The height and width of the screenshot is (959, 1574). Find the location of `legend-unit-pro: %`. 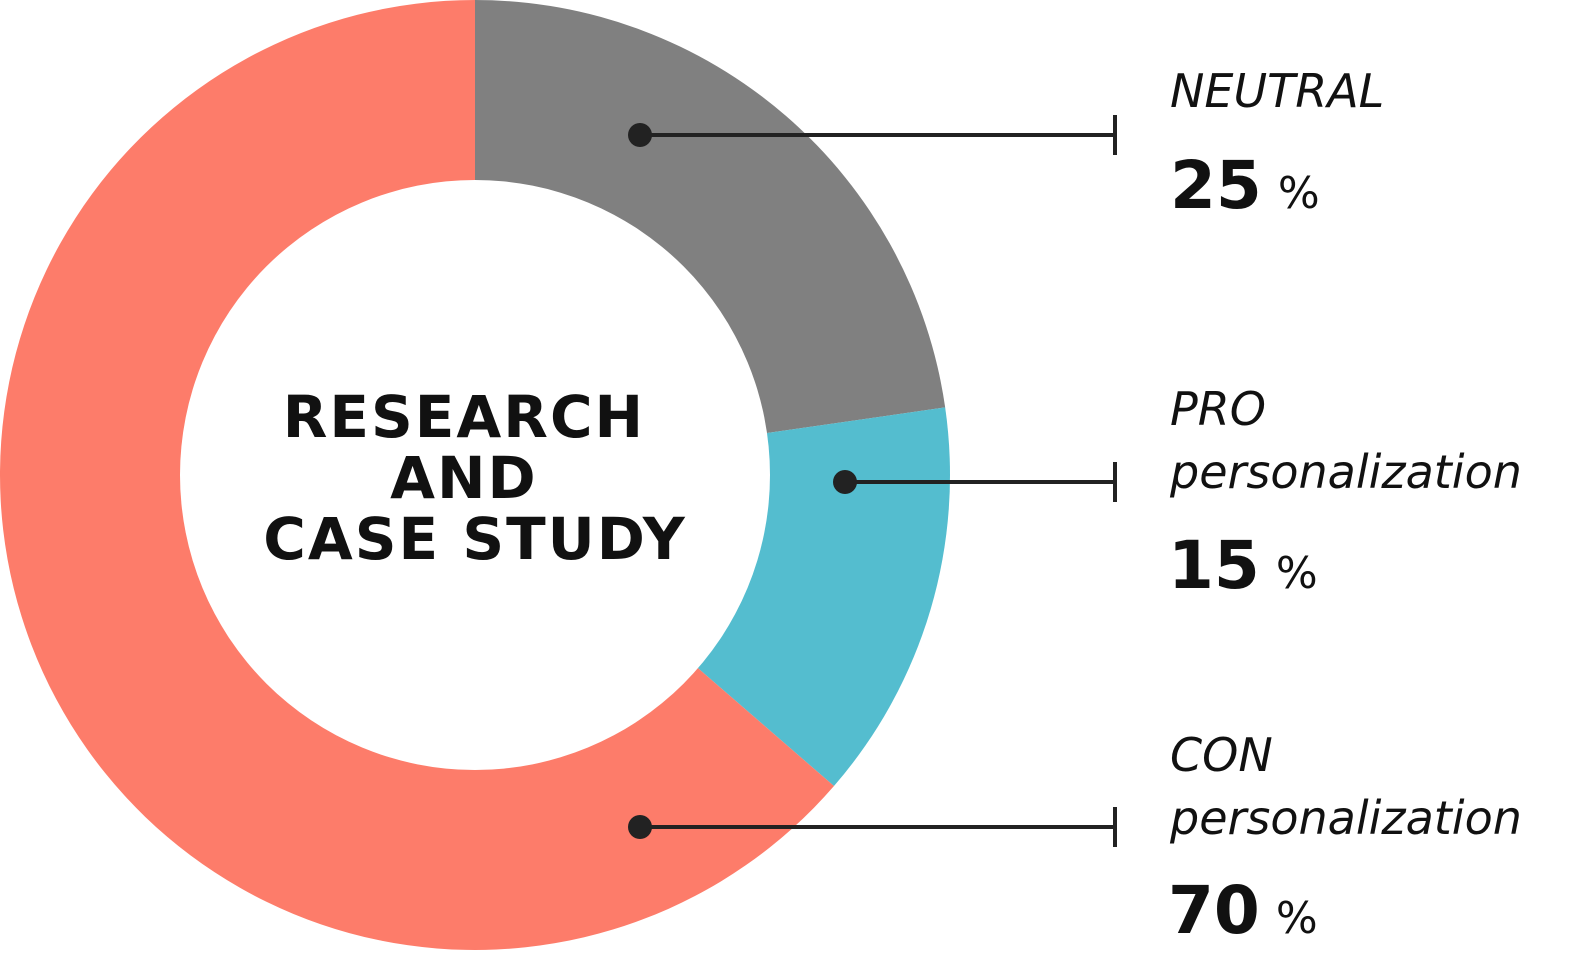

legend-unit-pro: % is located at coordinates (1297, 573).